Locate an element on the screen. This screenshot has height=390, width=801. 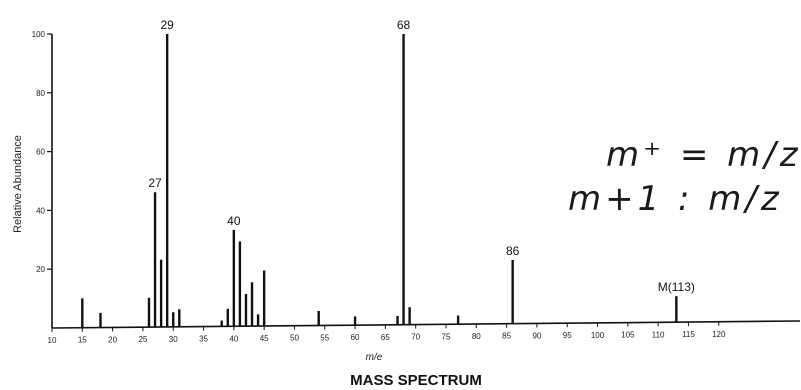
peak-label-113: M(113) is located at coordinates (676, 287).